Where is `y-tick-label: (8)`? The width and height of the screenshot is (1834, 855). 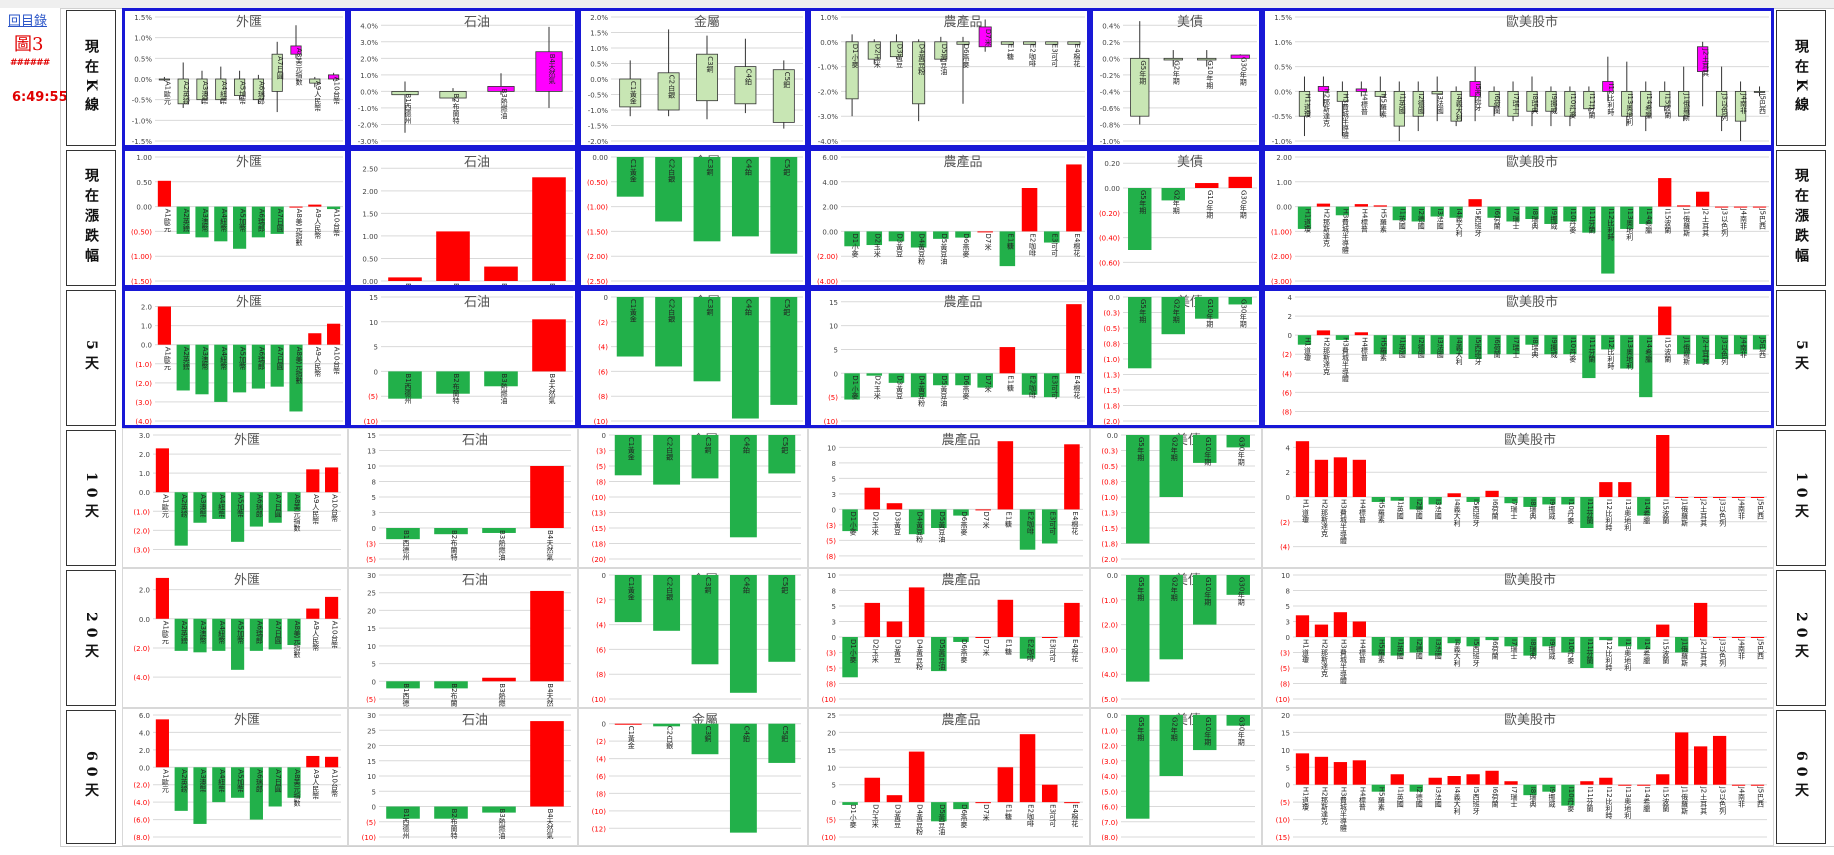 y-tick-label: (8) is located at coordinates (831, 685).